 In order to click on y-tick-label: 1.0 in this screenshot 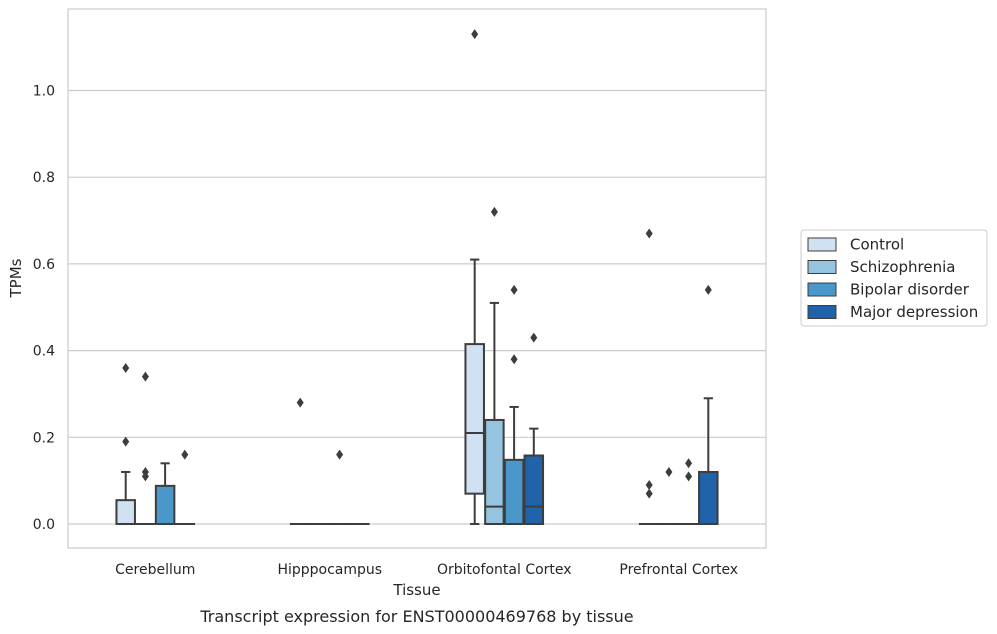, I will do `click(44, 92)`.